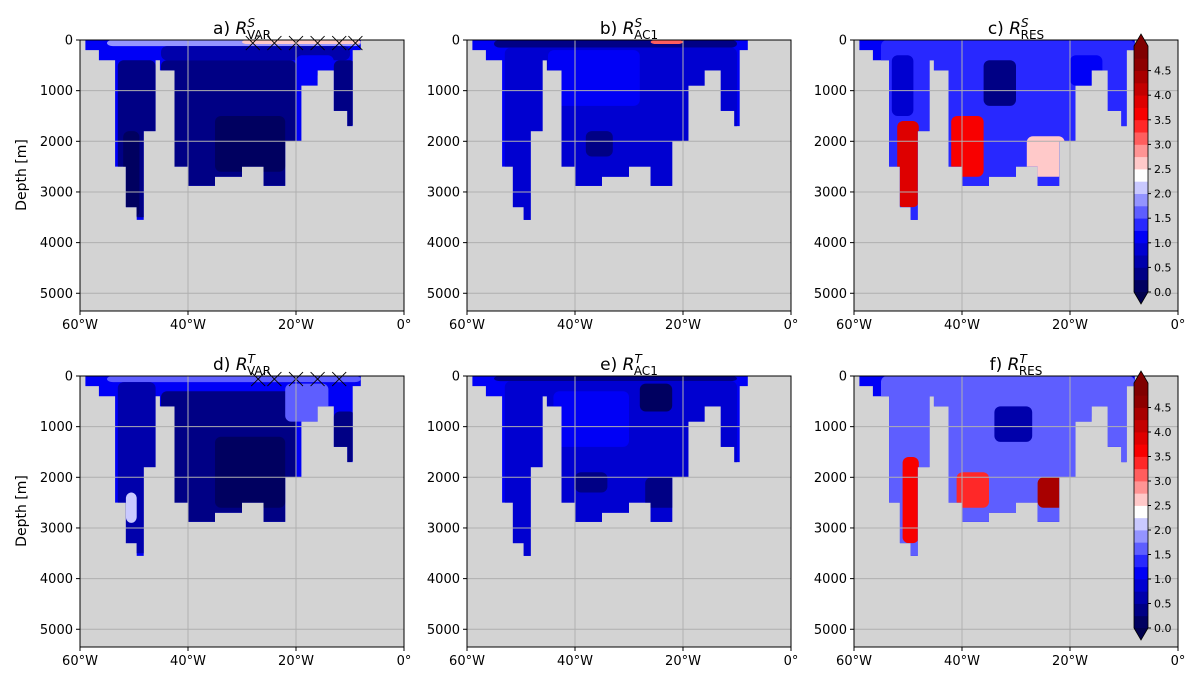 This screenshot has height=684, width=1196. I want to click on colorbar-tick-label: 2.0, so click(1163, 530).